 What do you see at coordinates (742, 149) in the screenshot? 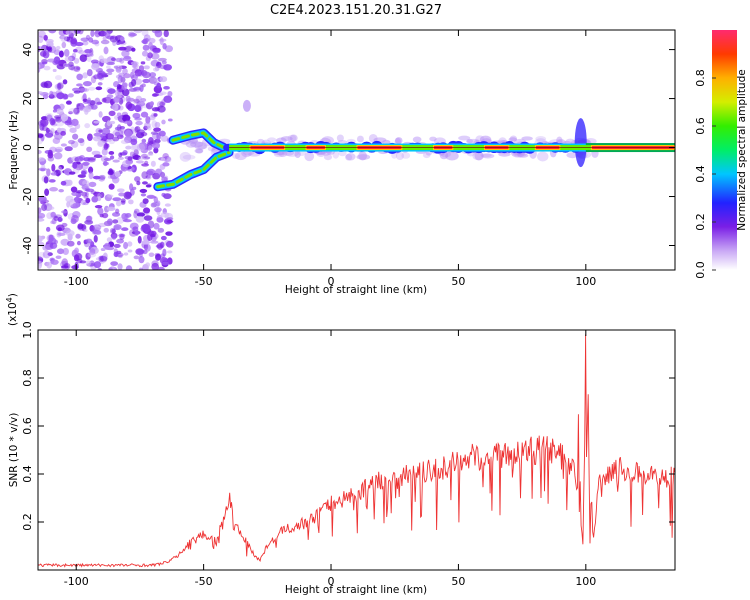
I see `colorbar-label: Normalized spectral amplitude` at bounding box center [742, 149].